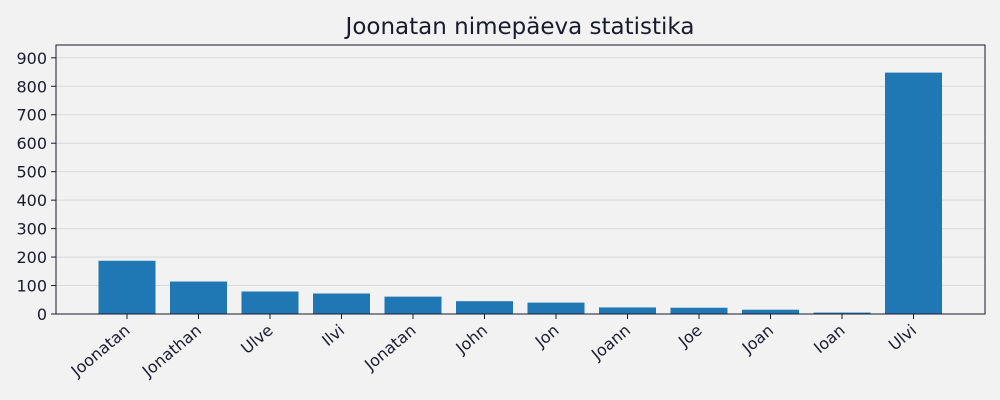 Image resolution: width=1000 pixels, height=400 pixels. I want to click on x-tick-label: Joann, so click(610, 343).